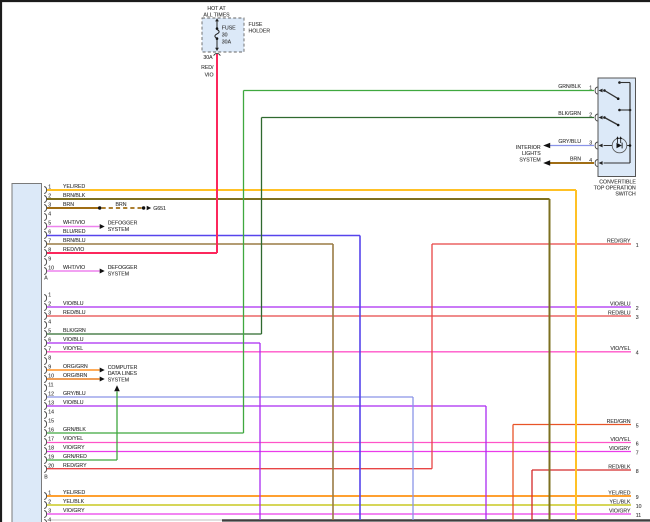 This screenshot has height=522, width=650. I want to click on svg-text: 15, so click(51, 421).